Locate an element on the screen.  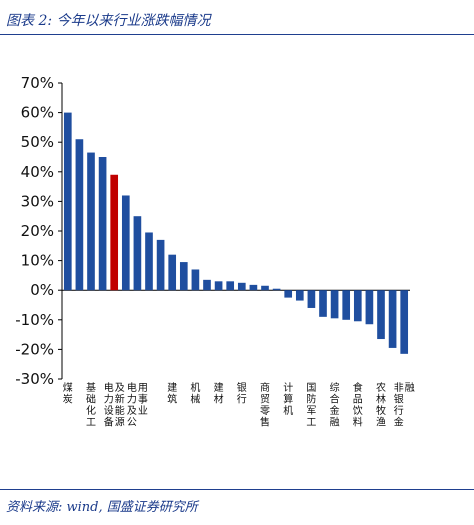
x-tick-label: 建筑 is located at coordinates (172, 393).